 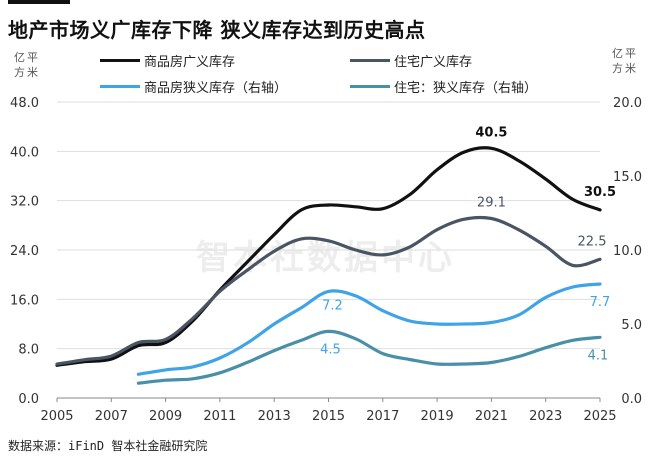 I want to click on legend-label-series-4: 住宅：狭义库存（右轴）, so click(x=466, y=88).